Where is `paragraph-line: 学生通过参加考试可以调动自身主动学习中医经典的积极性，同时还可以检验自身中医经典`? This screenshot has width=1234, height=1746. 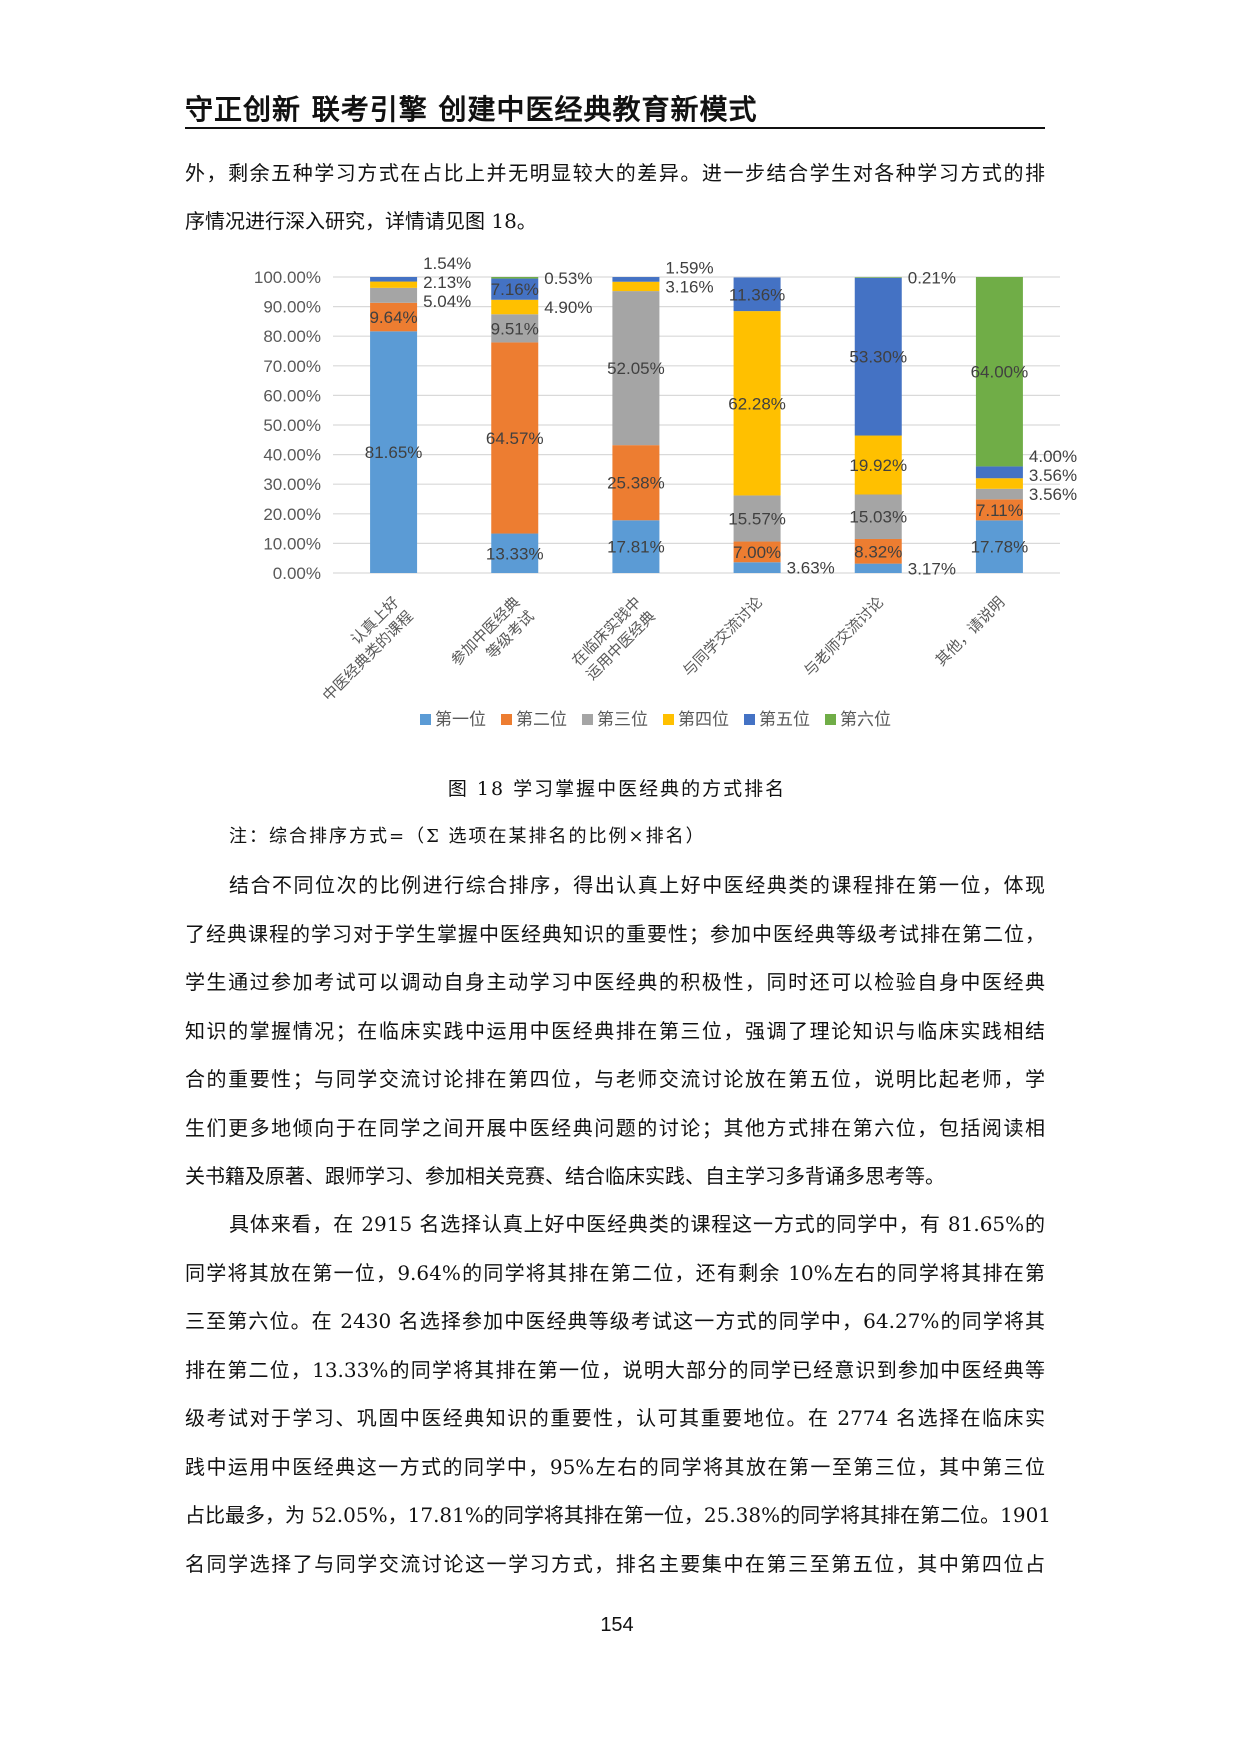 paragraph-line: 学生通过参加考试可以调动自身主动学习中医经典的积极性，同时还可以检验自身中医经典 is located at coordinates (615, 982).